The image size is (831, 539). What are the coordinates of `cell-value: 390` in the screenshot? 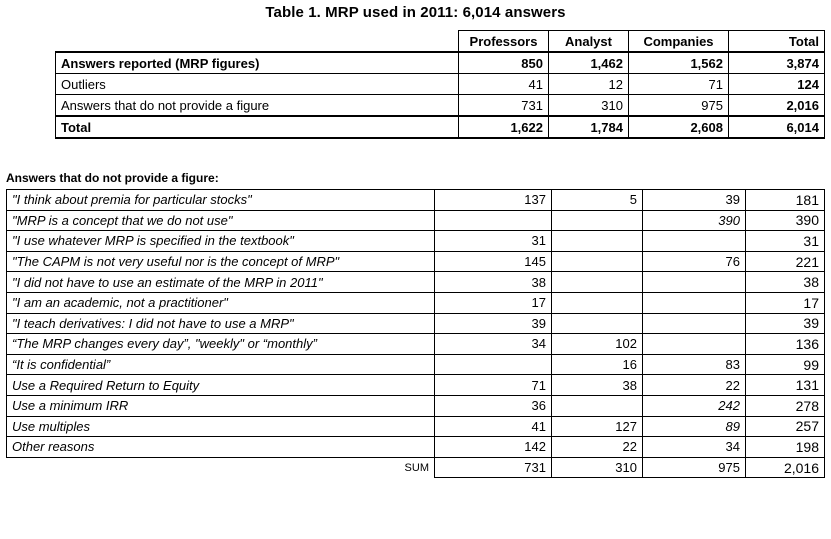 It's located at (694, 220).